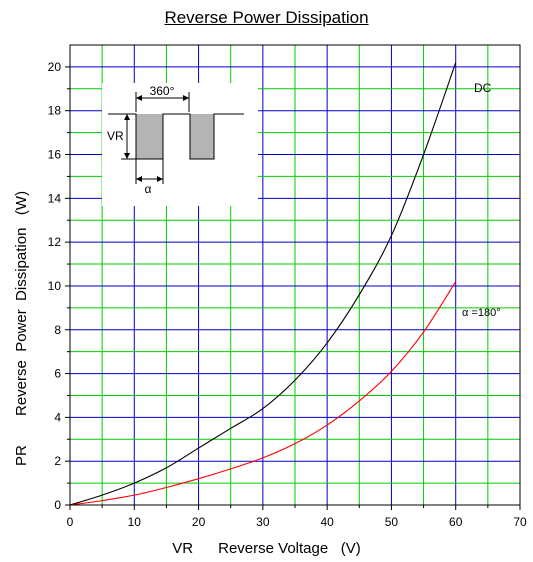 This screenshot has width=533, height=562. What do you see at coordinates (162, 91) in the screenshot?
I see `period-label: 360°` at bounding box center [162, 91].